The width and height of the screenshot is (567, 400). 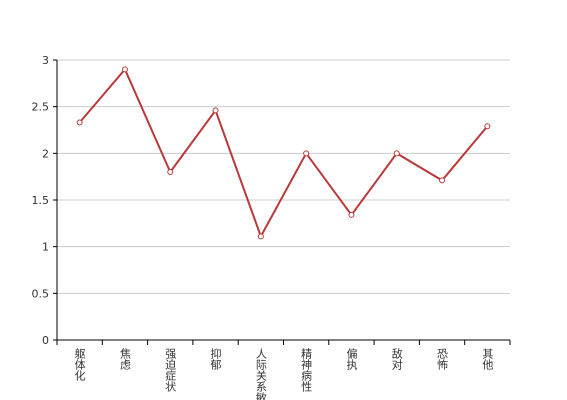 What do you see at coordinates (215, 358) in the screenshot?
I see `x-tick-label: 抑郁` at bounding box center [215, 358].